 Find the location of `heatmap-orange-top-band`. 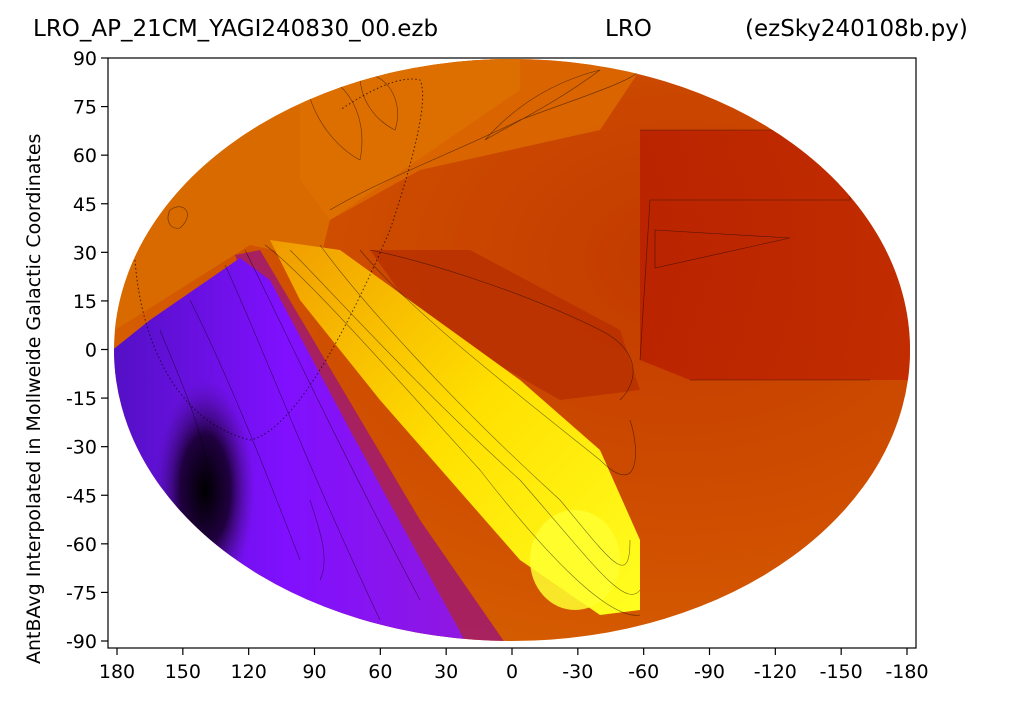

heatmap-orange-top-band is located at coordinates (475, 139).